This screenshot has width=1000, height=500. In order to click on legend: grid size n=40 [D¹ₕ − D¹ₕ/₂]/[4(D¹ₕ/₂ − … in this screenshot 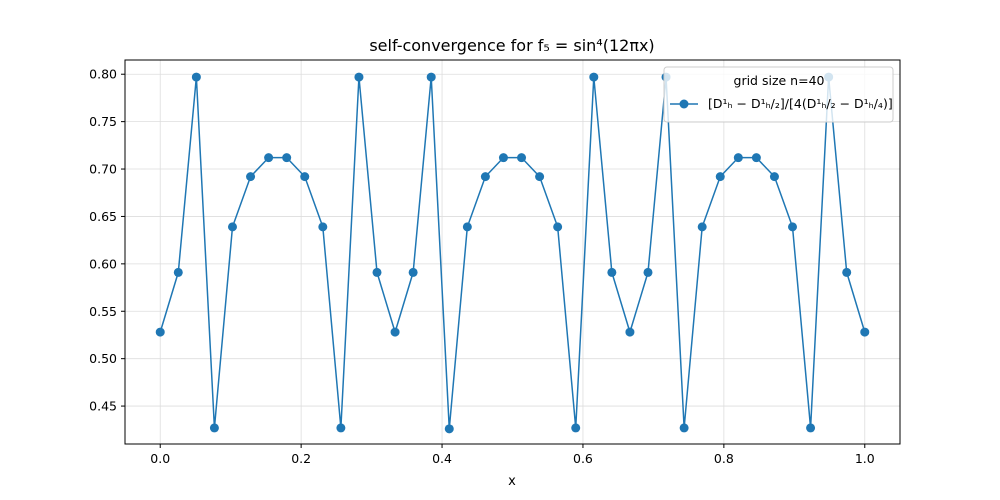, I will do `click(778, 94)`.